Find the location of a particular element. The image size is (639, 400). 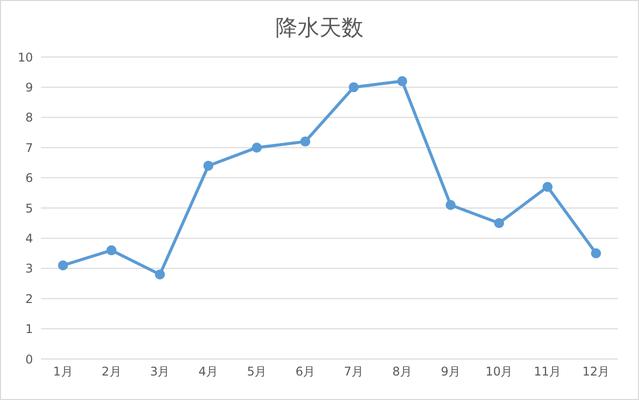

x-tick-label: 9月 is located at coordinates (450, 371).